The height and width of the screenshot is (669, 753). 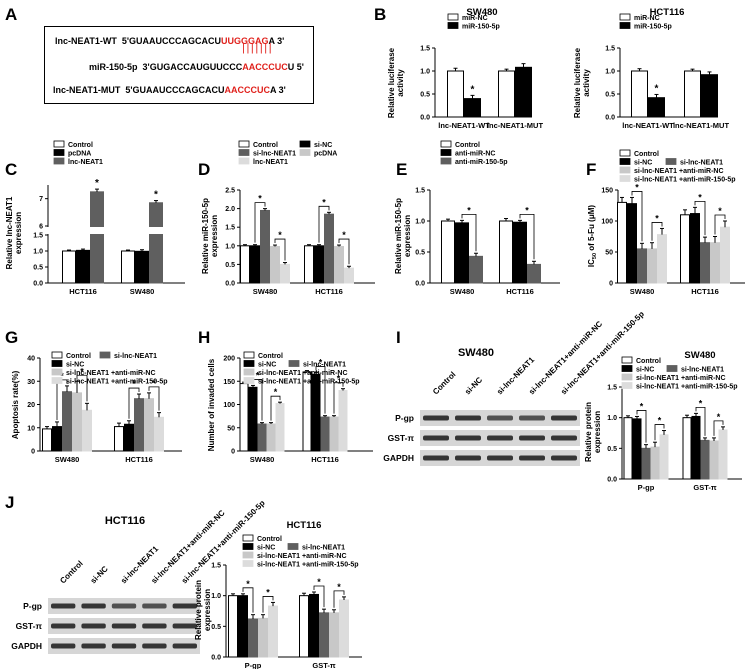 What do you see at coordinates (577, 82) in the screenshot?
I see `ylabel-line-1: Relative luciferase` at bounding box center [577, 82].